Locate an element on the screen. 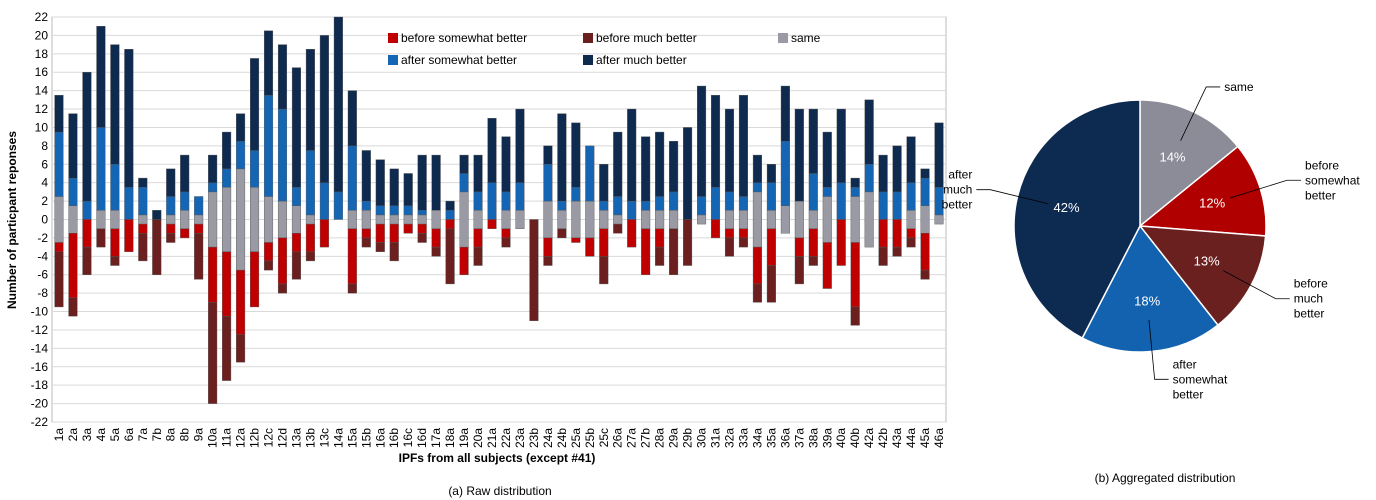 The height and width of the screenshot is (500, 1376). x-tick-label: 30a is located at coordinates (702, 438).